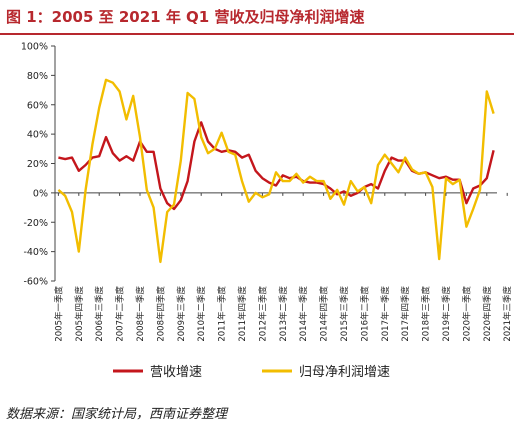 The image size is (514, 430). Describe the element at coordinates (79, 314) in the screenshot. I see `x-tick-label: 2005年四季度` at that location.